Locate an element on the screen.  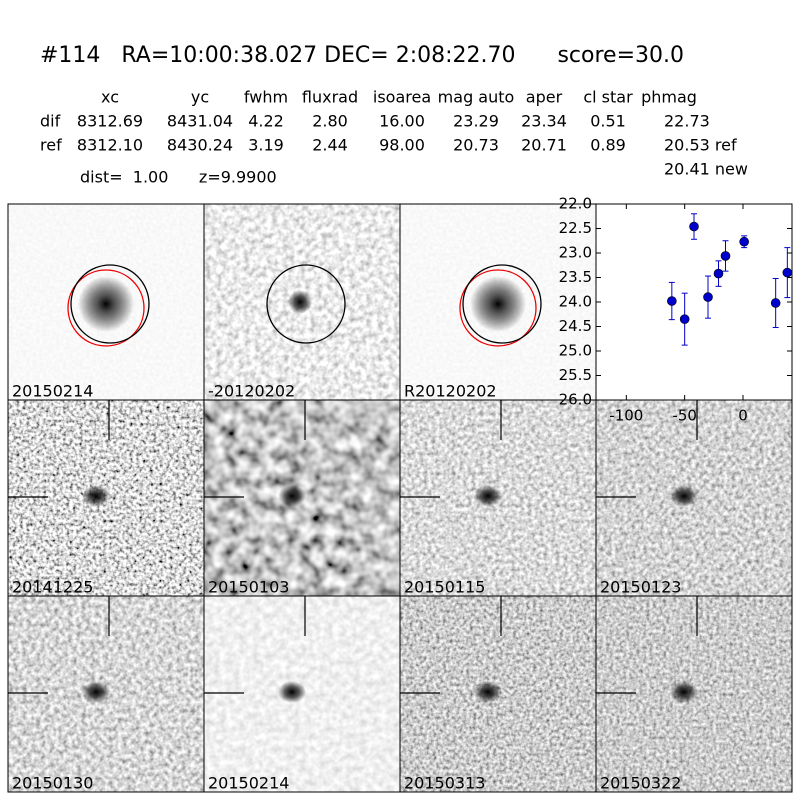
y-tick-label: 26.0 is located at coordinates (575, 400).